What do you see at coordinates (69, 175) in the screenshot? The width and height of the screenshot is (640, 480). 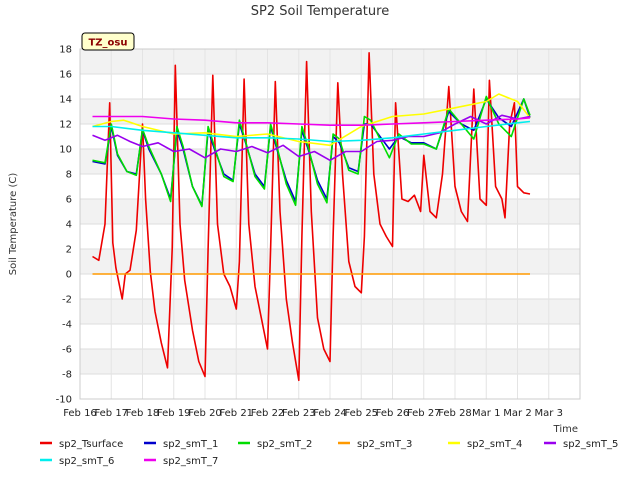 I see `y-tick-label: 8` at bounding box center [69, 175].